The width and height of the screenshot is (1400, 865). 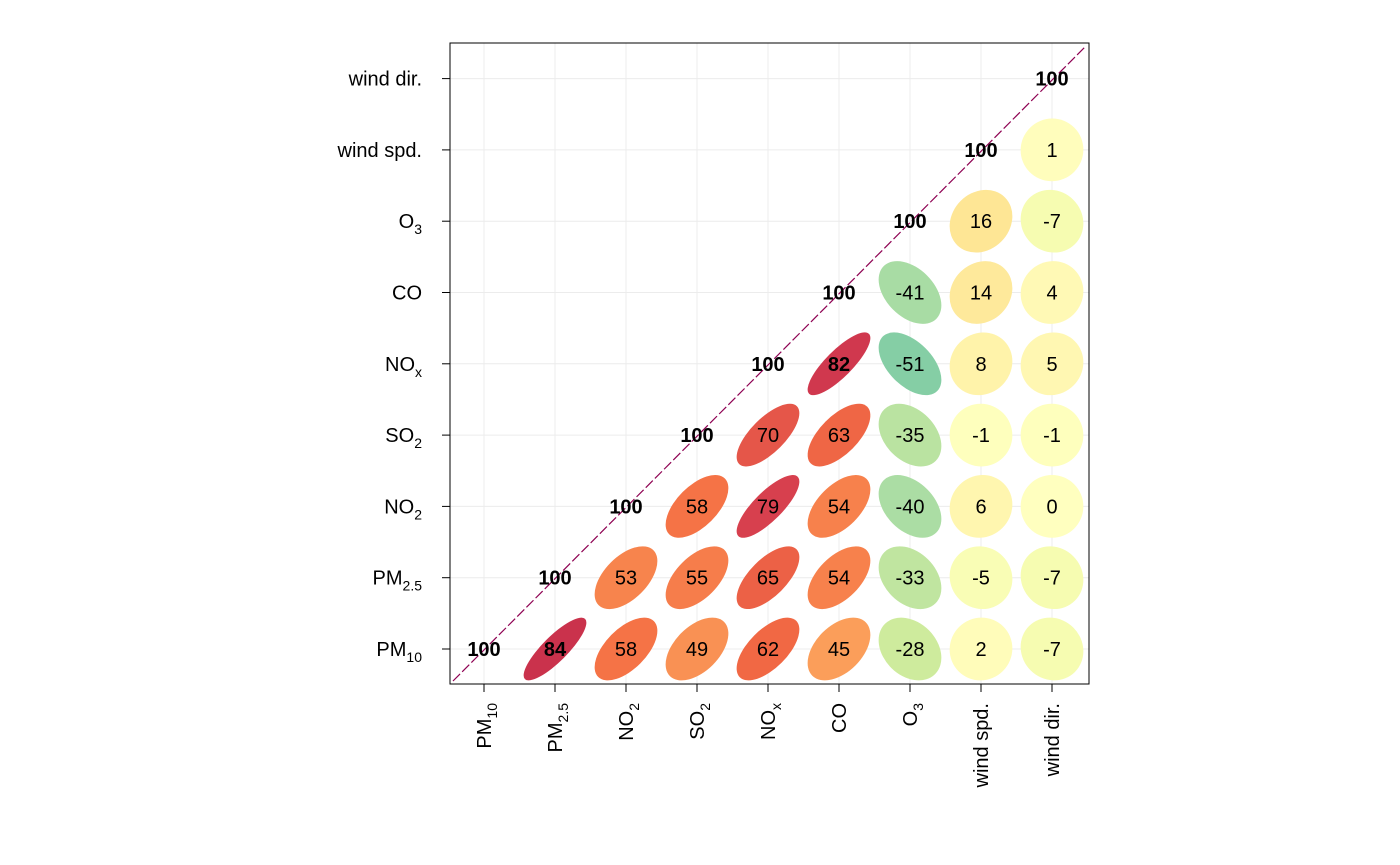 What do you see at coordinates (1053, 740) in the screenshot?
I see `x-axis-label: wind dir.` at bounding box center [1053, 740].